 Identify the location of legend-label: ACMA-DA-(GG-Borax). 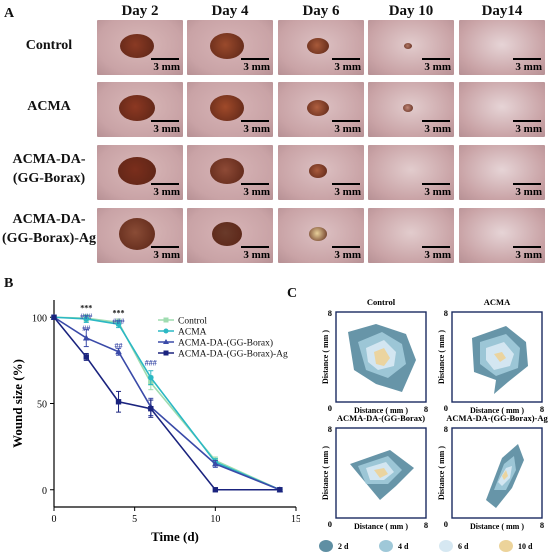
(225, 343).